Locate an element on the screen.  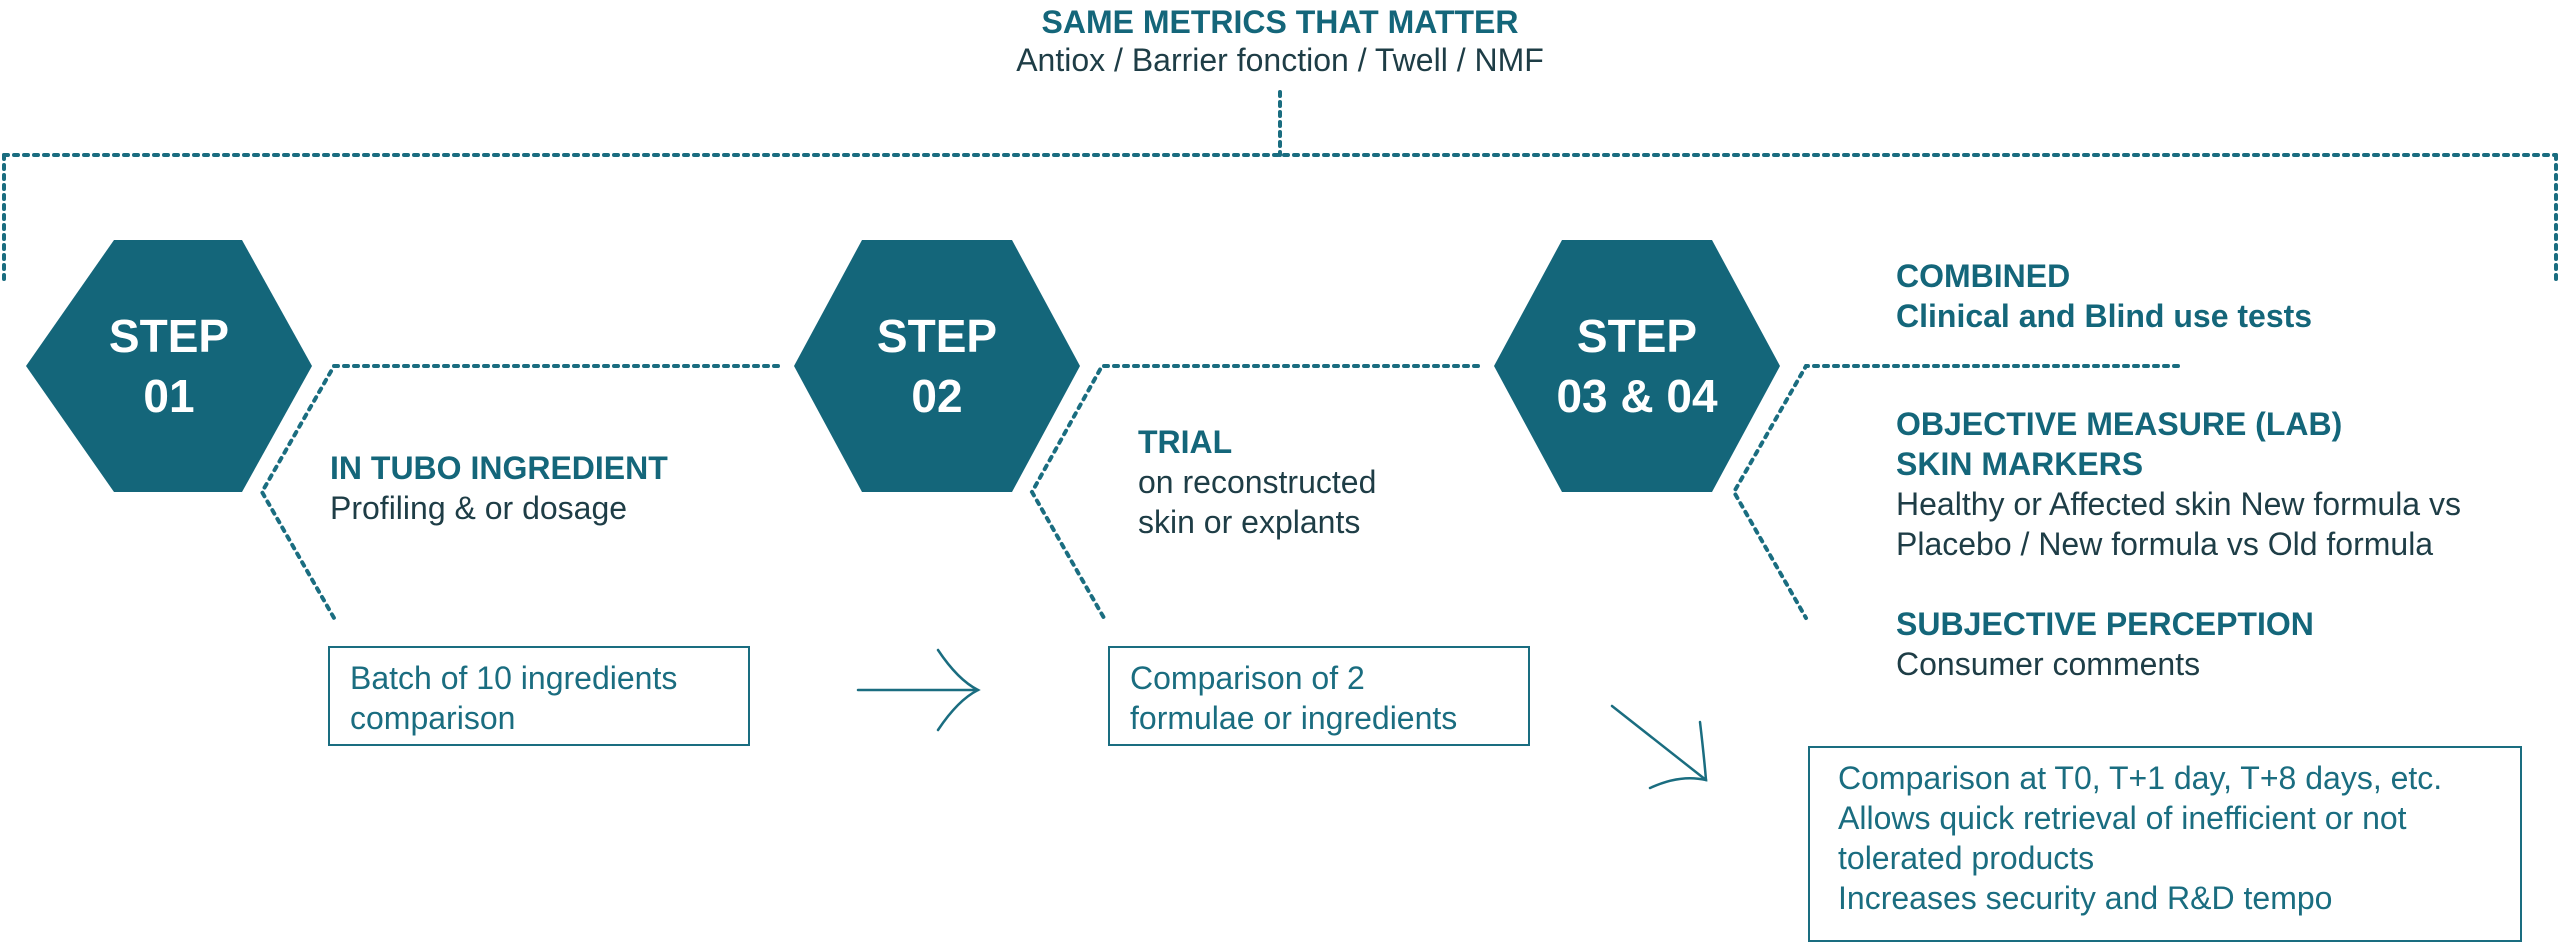
step-02-label-line2: 02 is located at coordinates (937, 396).